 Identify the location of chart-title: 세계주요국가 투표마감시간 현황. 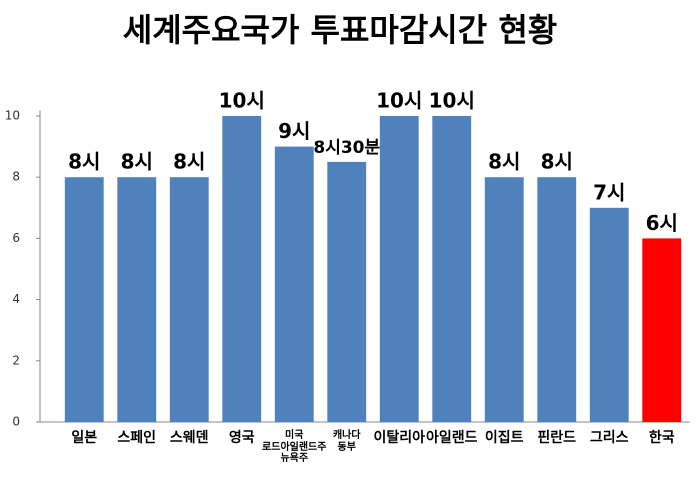
(340, 30).